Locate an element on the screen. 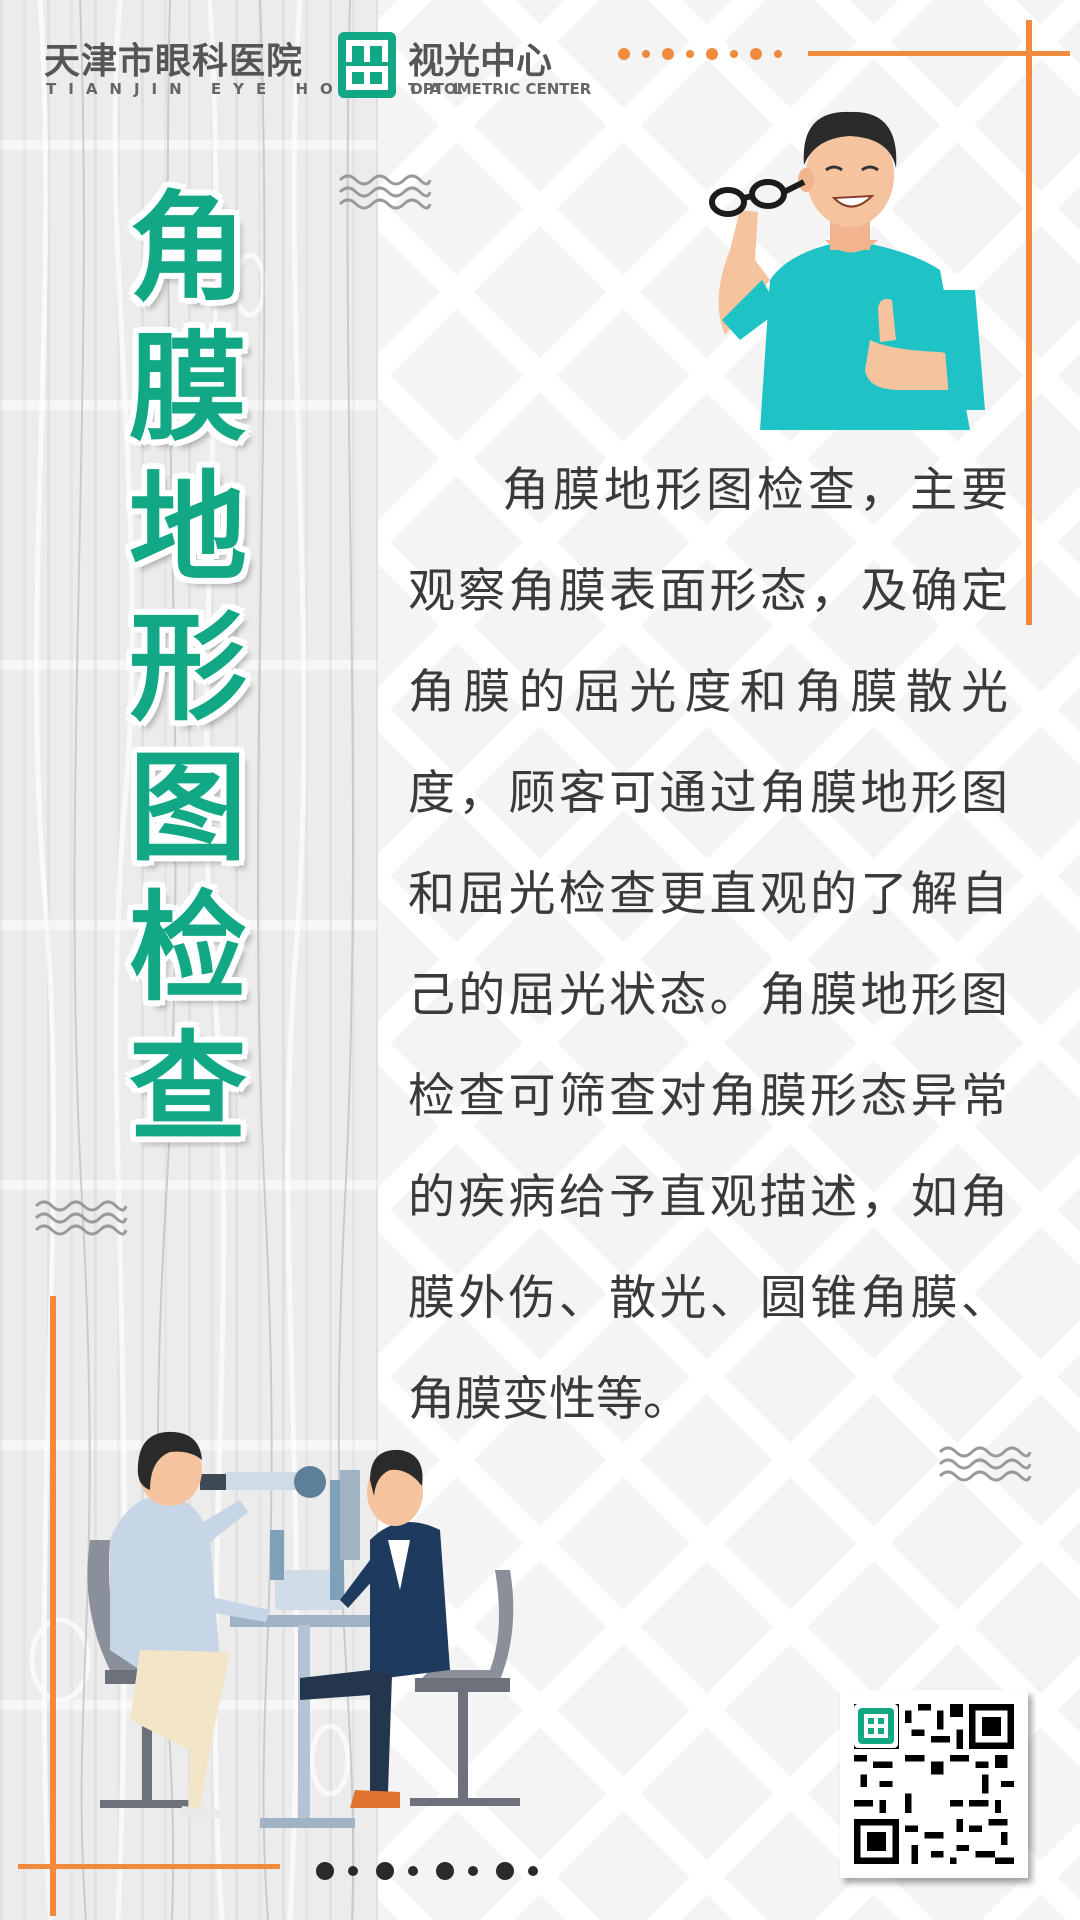  title-char: 检 is located at coordinates (187, 948).